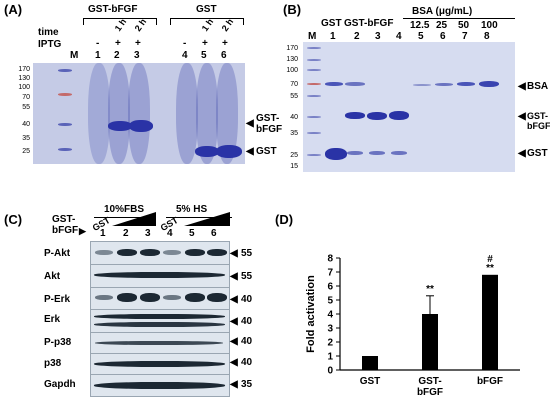  What do you see at coordinates (98, 43) in the screenshot?
I see `iptg-lane1: -` at bounding box center [98, 43].